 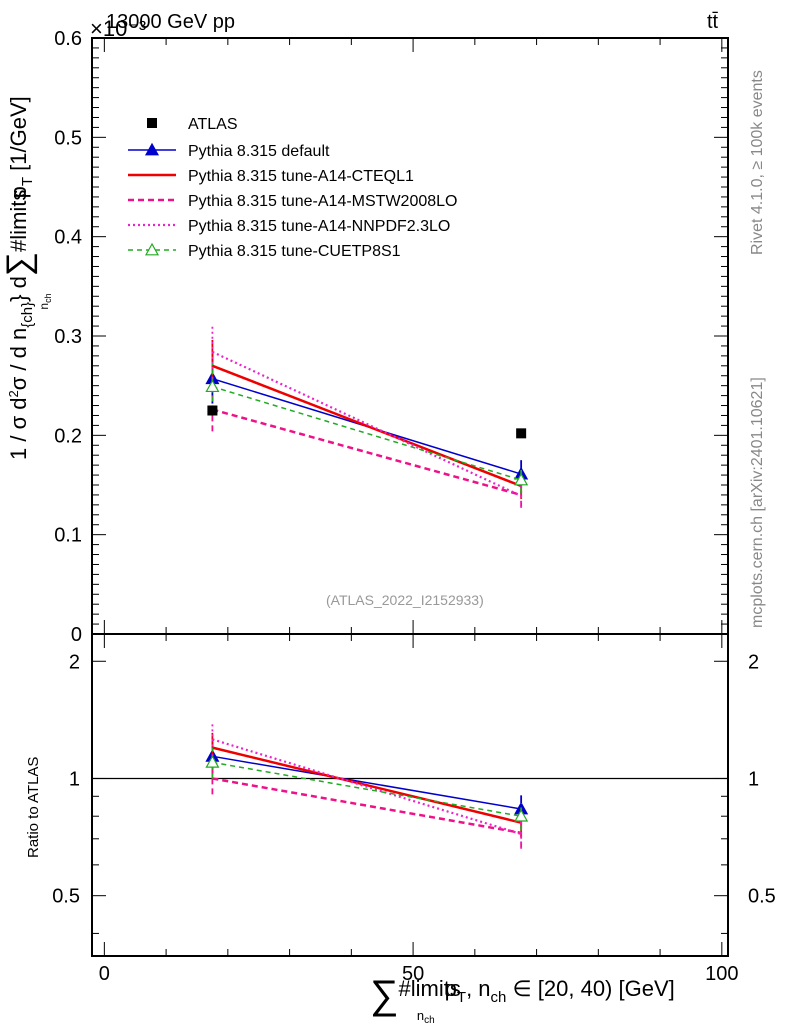 I want to click on ylabel-part-c: σ / d n, so click(x=18, y=359).